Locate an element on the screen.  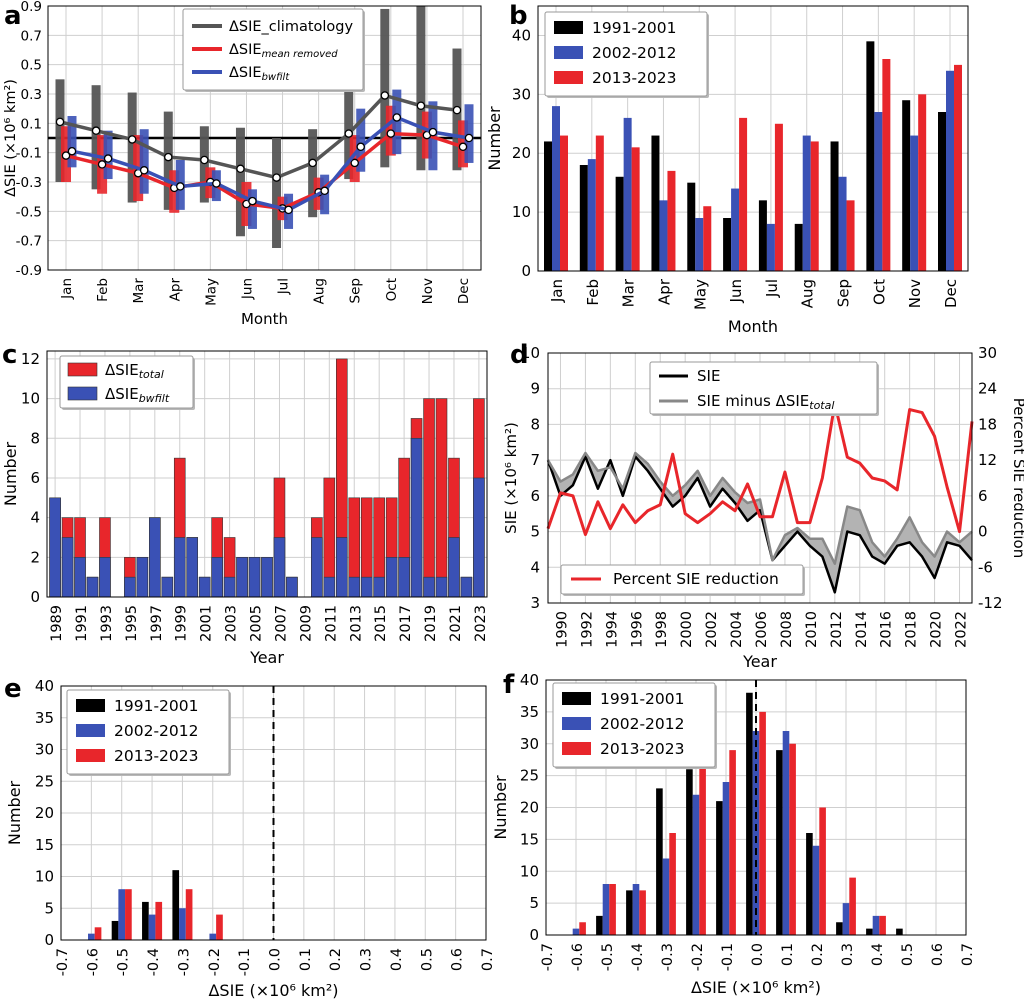
x-tick-label: 1998 is located at coordinates (662, 629).